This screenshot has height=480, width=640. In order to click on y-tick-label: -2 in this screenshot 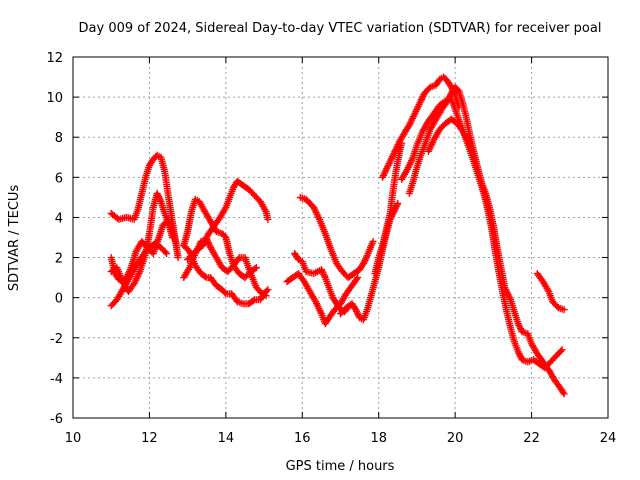, I will do `click(56, 339)`.